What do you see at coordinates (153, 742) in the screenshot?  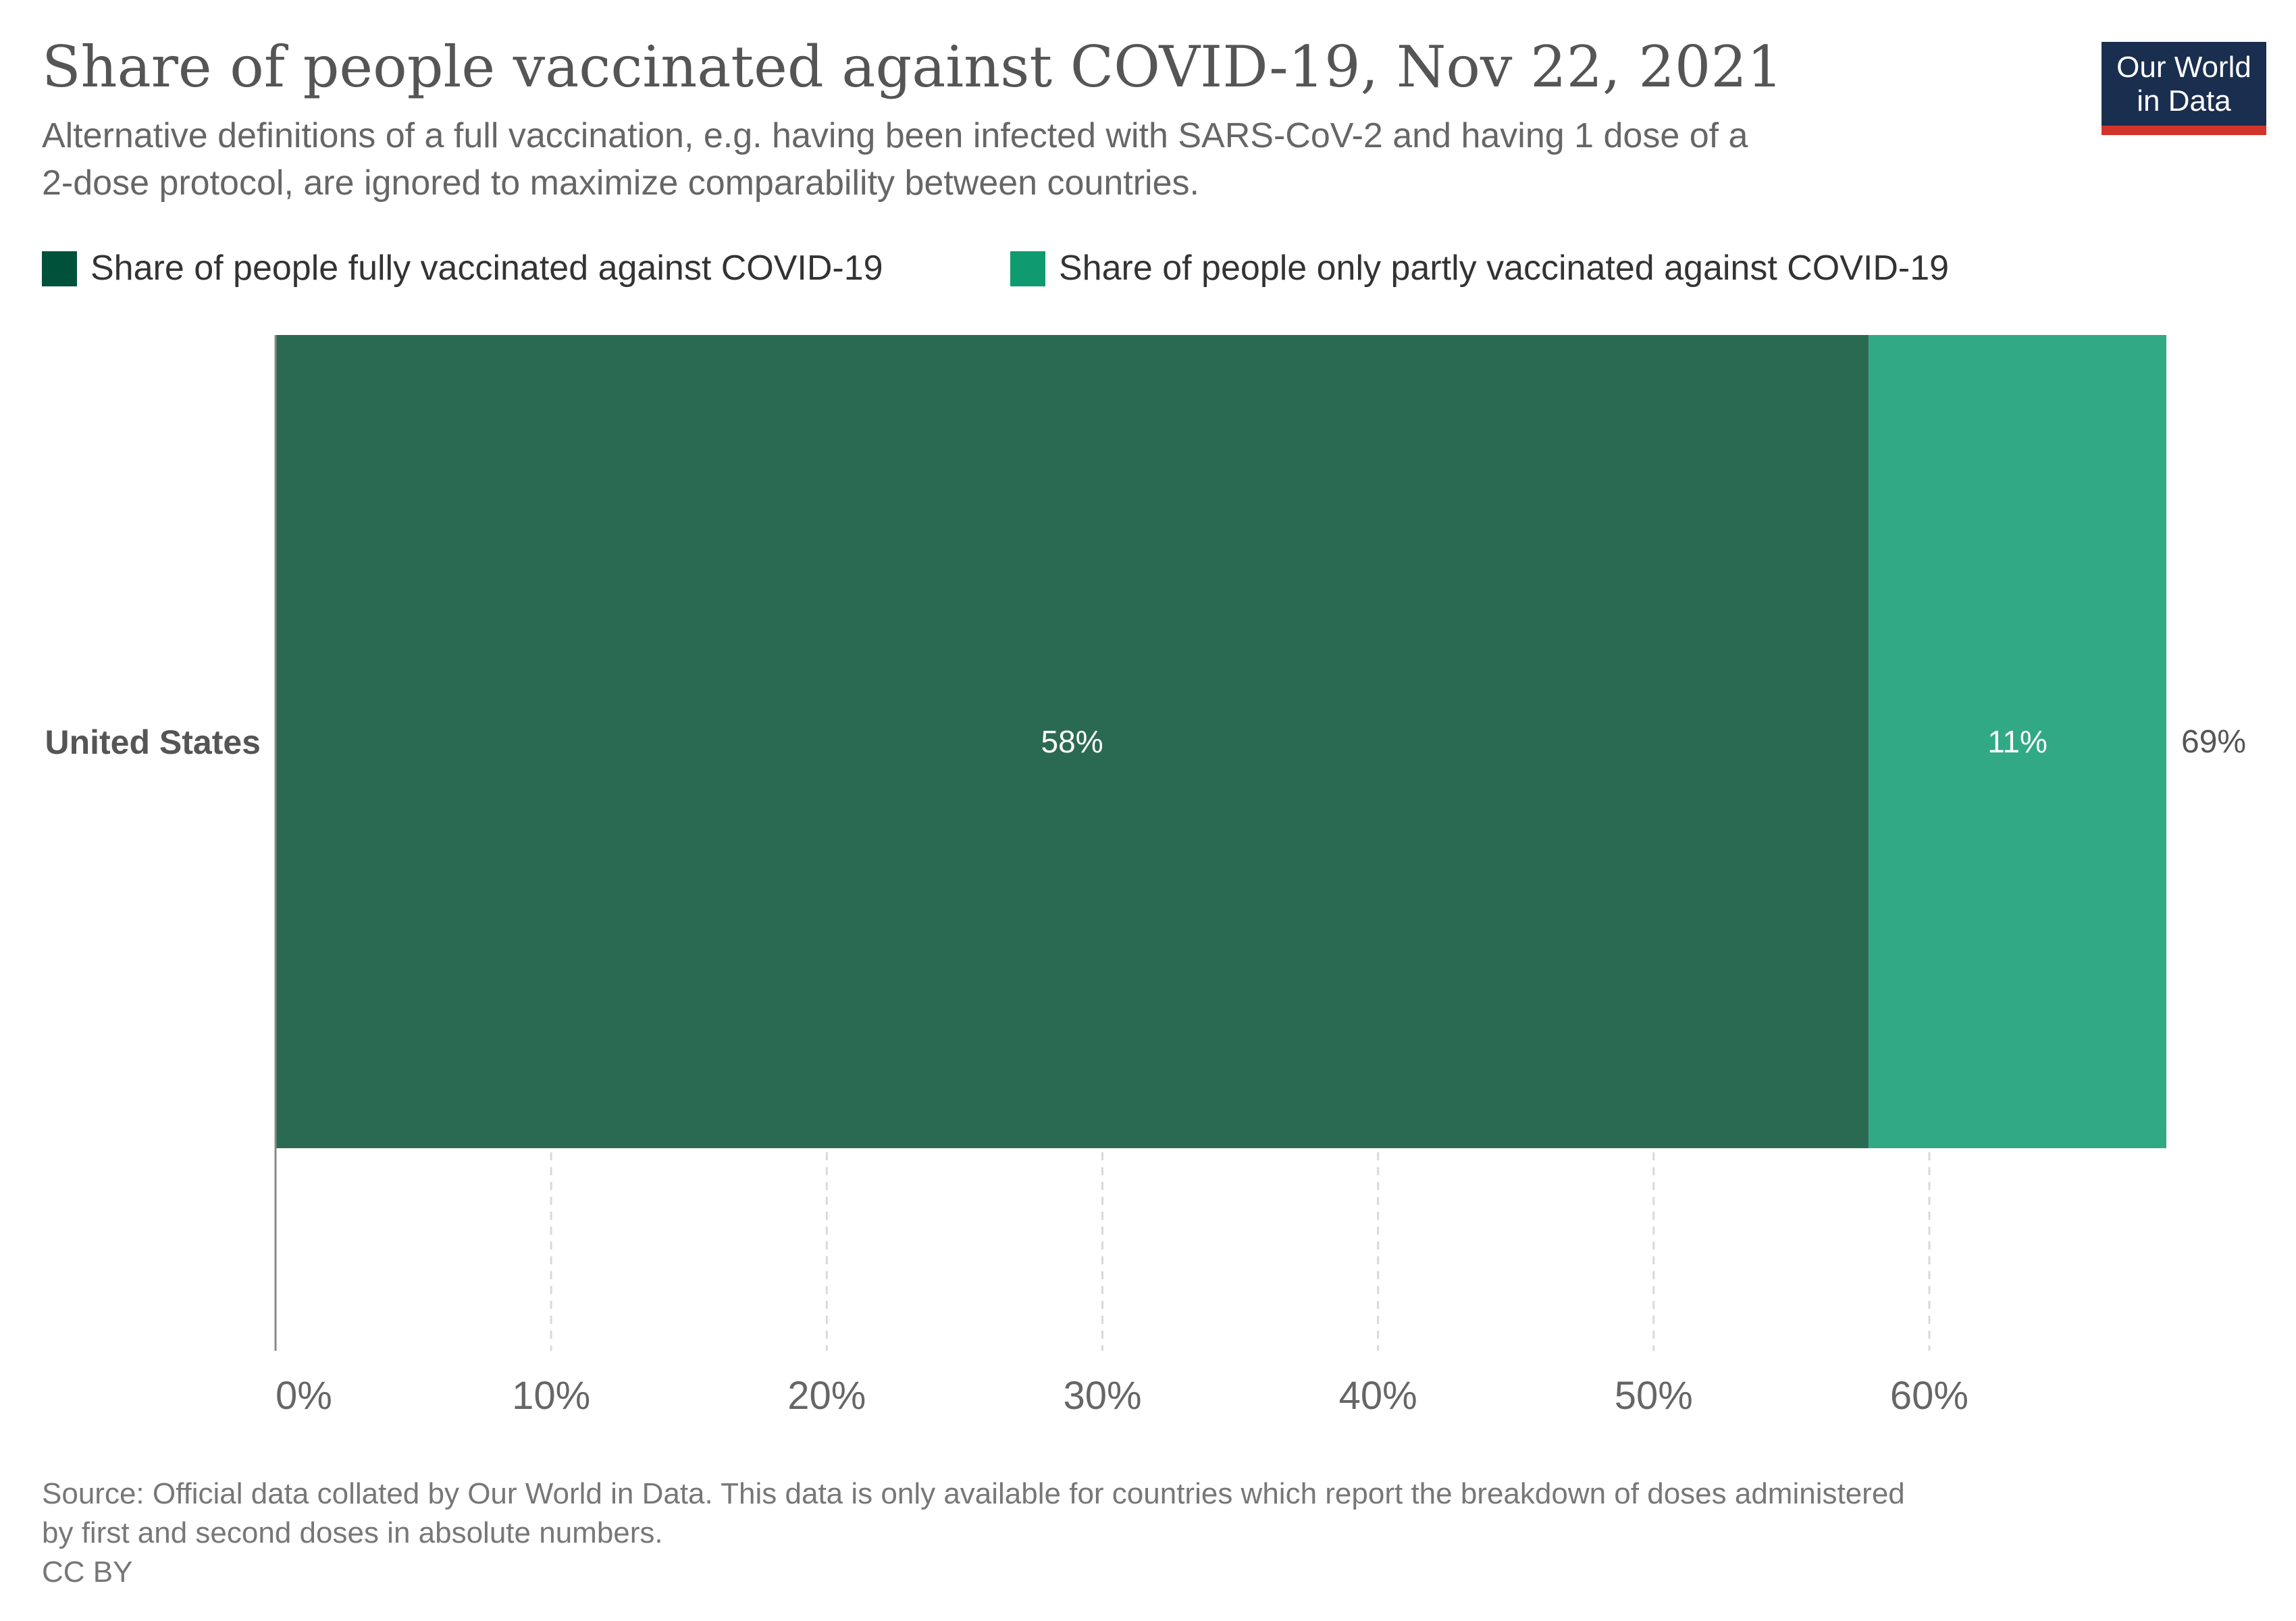 I see `category-label-united-states: United States` at bounding box center [153, 742].